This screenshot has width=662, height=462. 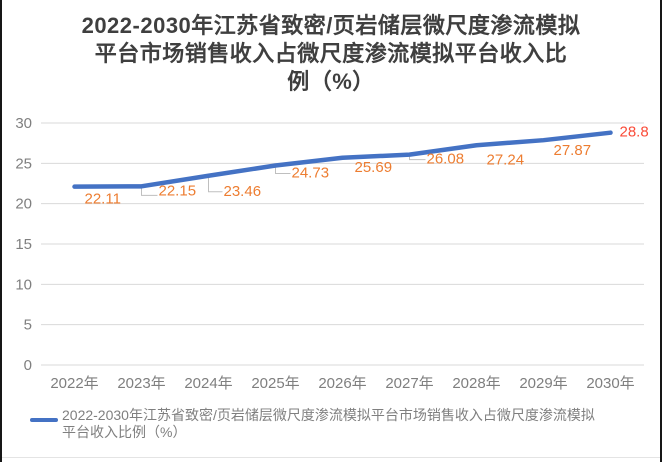 I want to click on data-label: 25.69, so click(x=374, y=167).